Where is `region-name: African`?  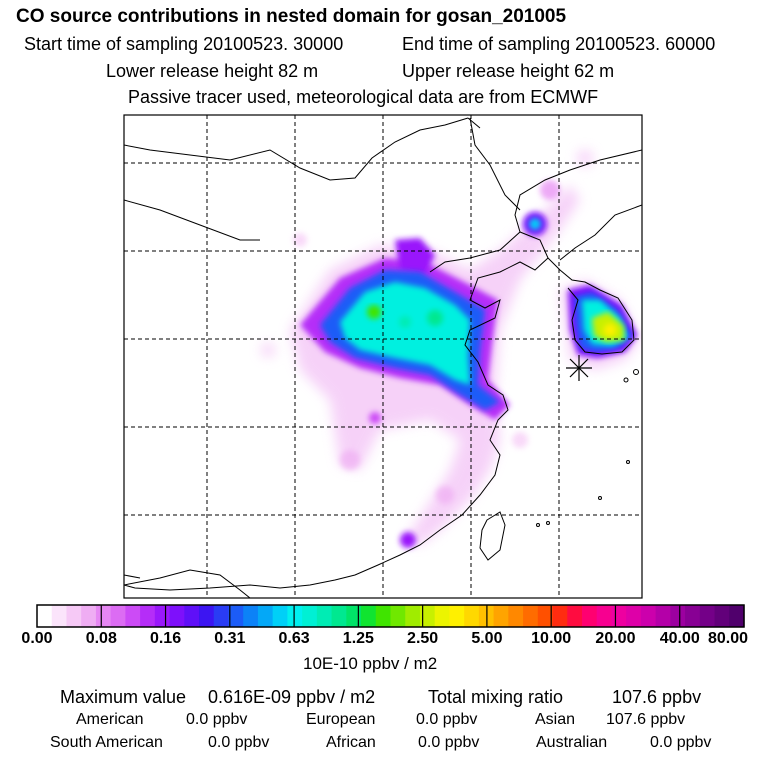 region-name: African is located at coordinates (351, 742).